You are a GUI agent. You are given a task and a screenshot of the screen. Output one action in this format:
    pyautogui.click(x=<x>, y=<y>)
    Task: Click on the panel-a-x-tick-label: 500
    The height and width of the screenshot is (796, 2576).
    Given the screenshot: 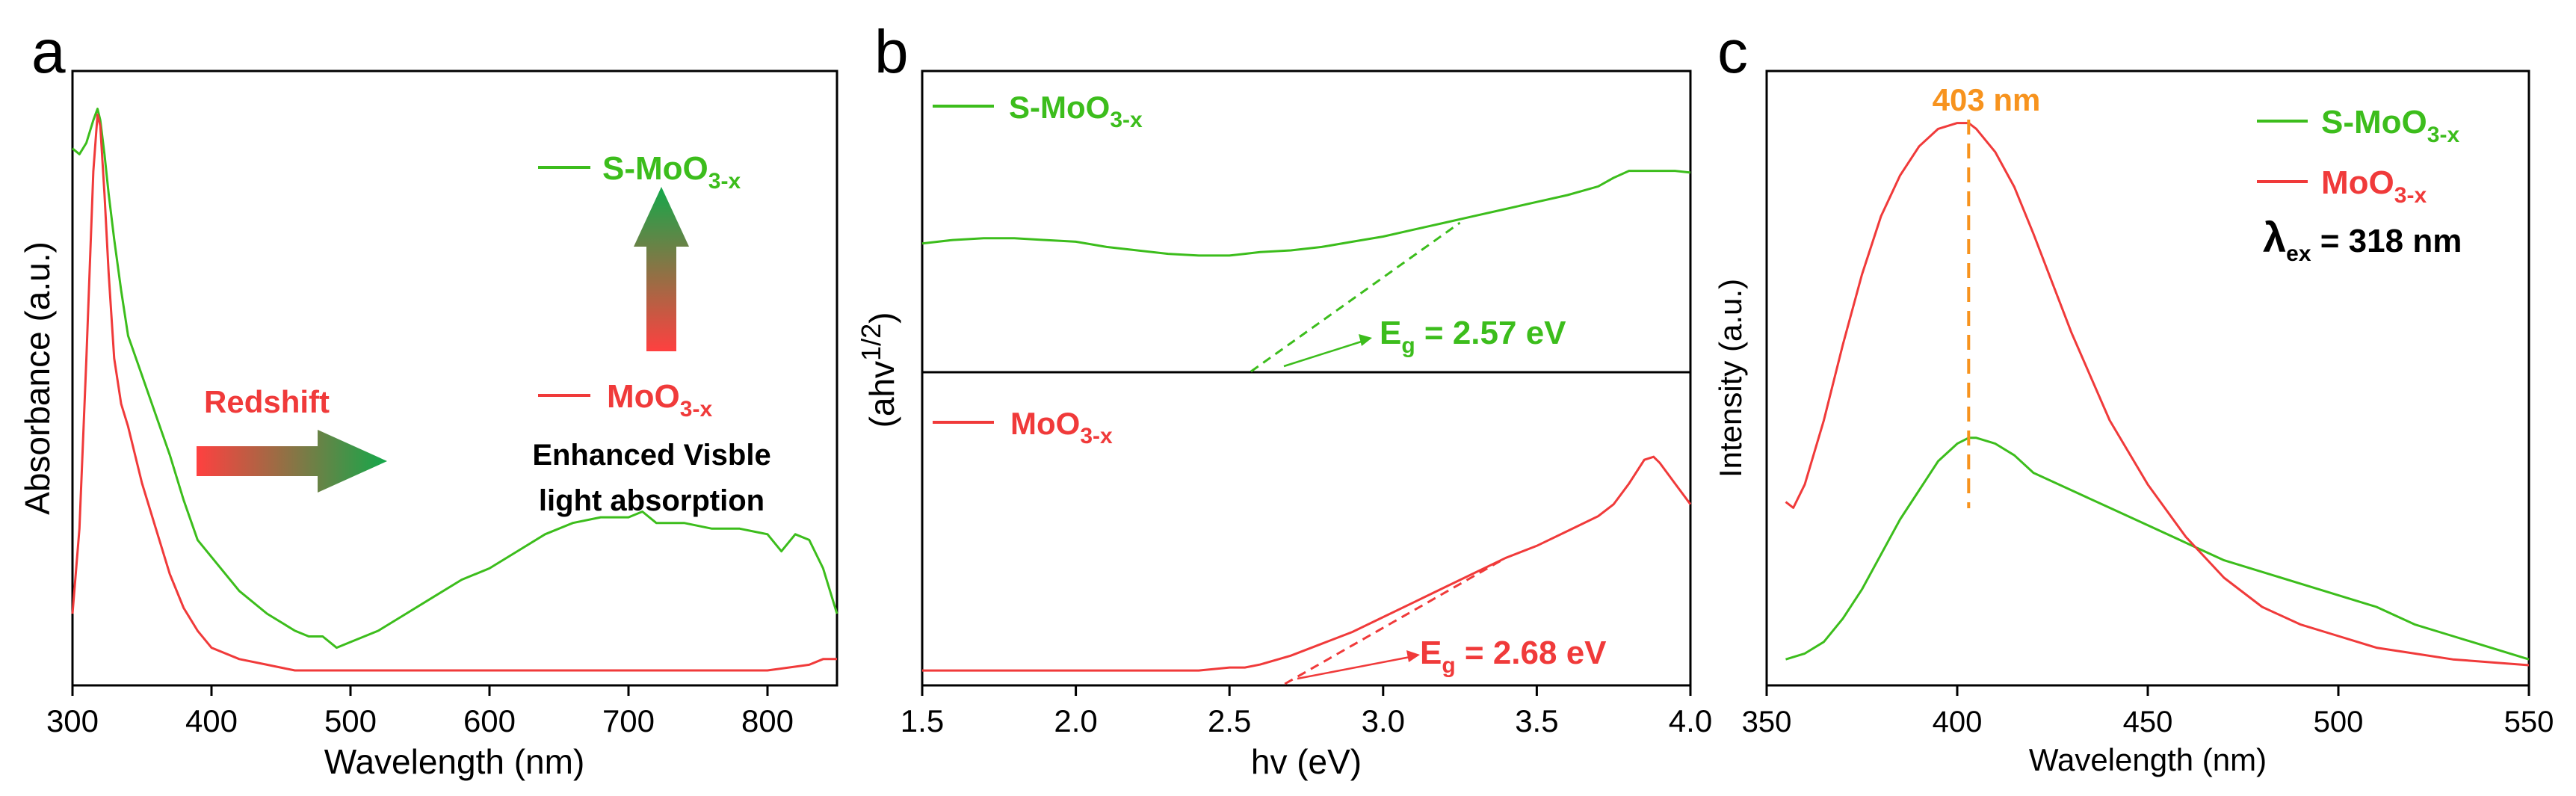 What is the action you would take?
    pyautogui.click(x=351, y=720)
    